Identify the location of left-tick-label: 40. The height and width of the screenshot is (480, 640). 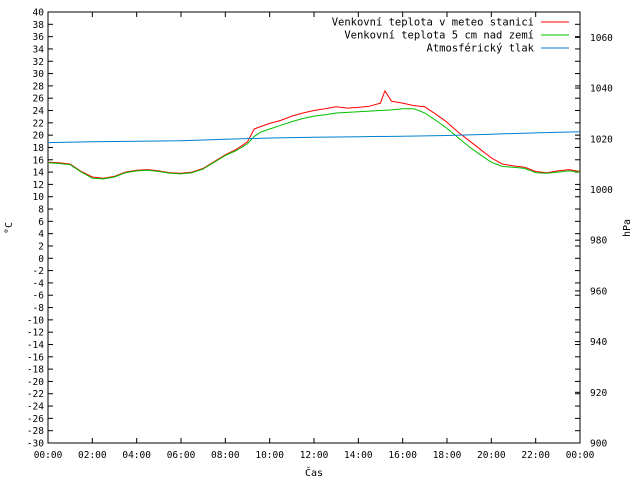
(39, 13).